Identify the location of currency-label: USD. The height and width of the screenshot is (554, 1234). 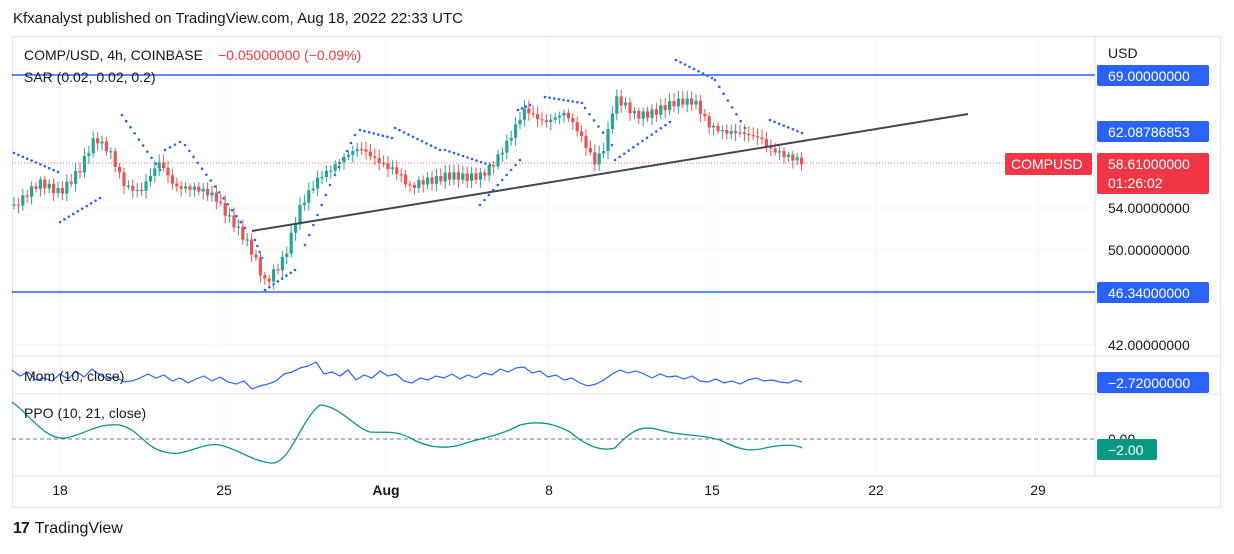
(1123, 53).